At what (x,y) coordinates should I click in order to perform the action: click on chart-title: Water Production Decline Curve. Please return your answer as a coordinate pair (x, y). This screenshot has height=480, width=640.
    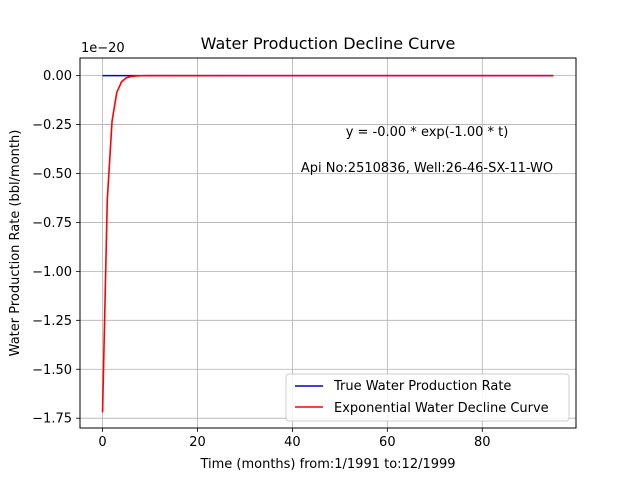
    Looking at the image, I should click on (328, 43).